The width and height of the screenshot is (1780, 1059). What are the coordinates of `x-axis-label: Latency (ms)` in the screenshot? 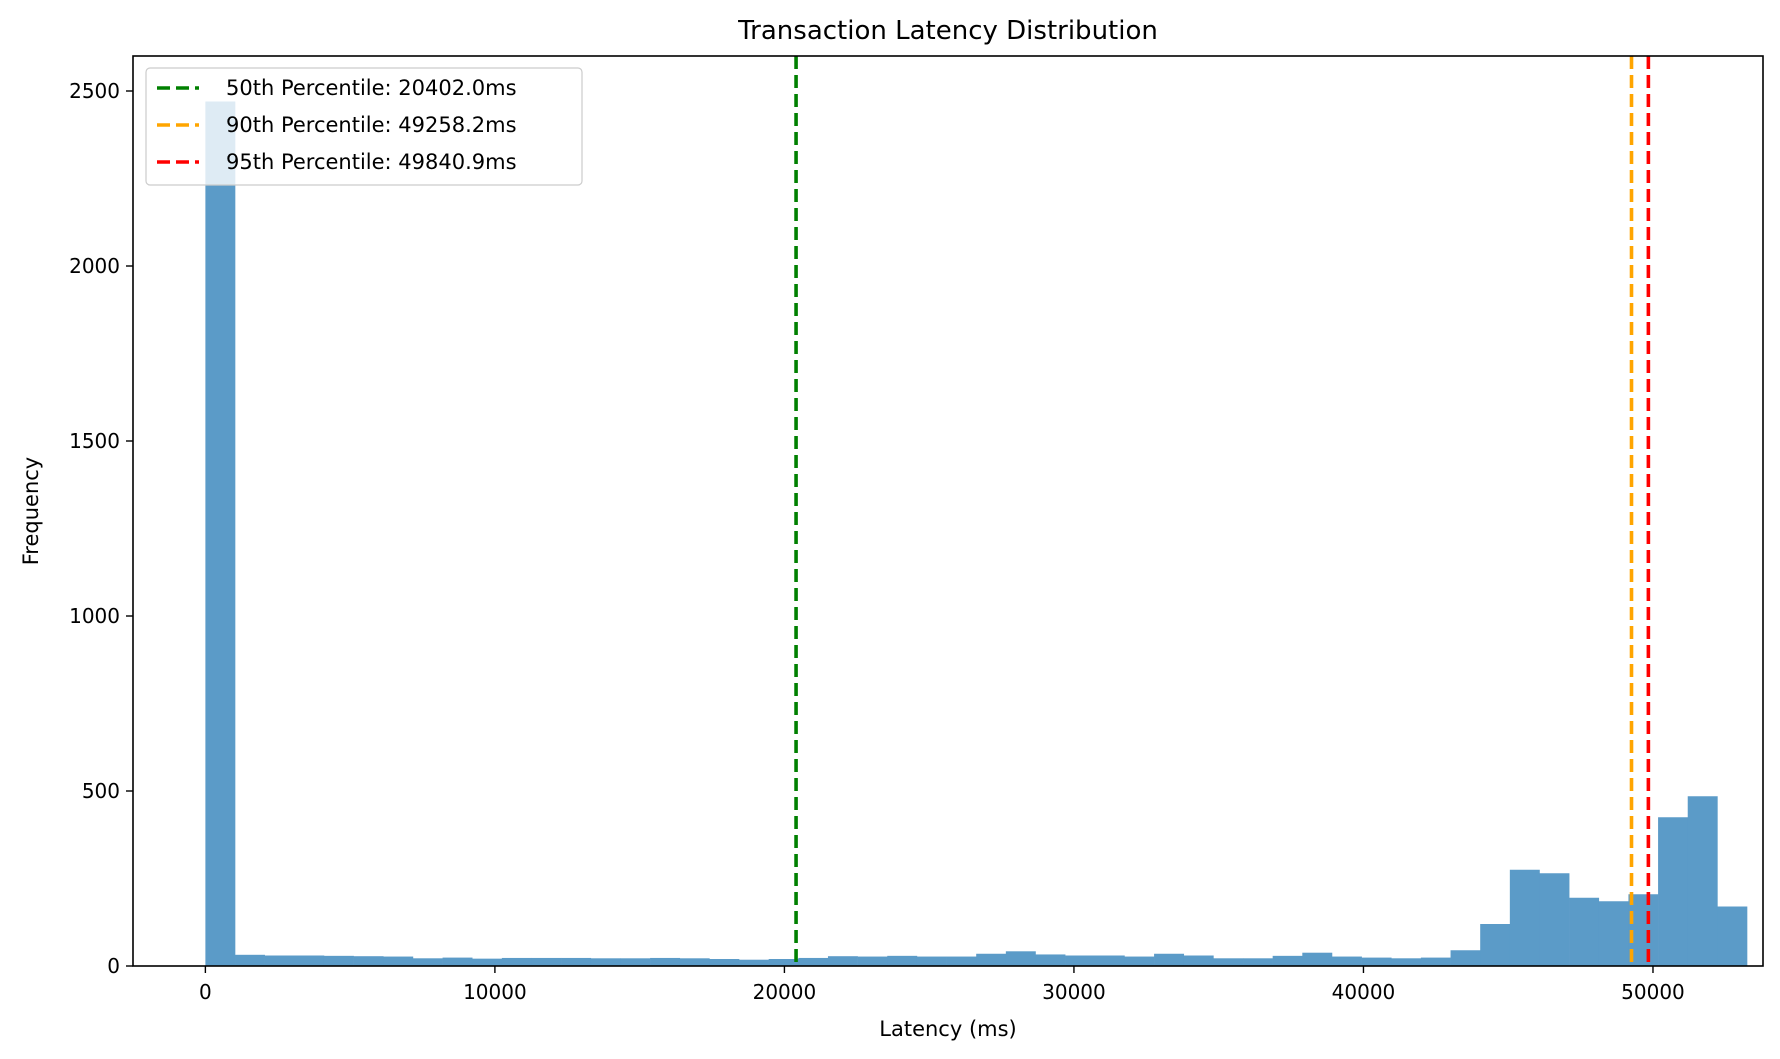 It's located at (947, 1029).